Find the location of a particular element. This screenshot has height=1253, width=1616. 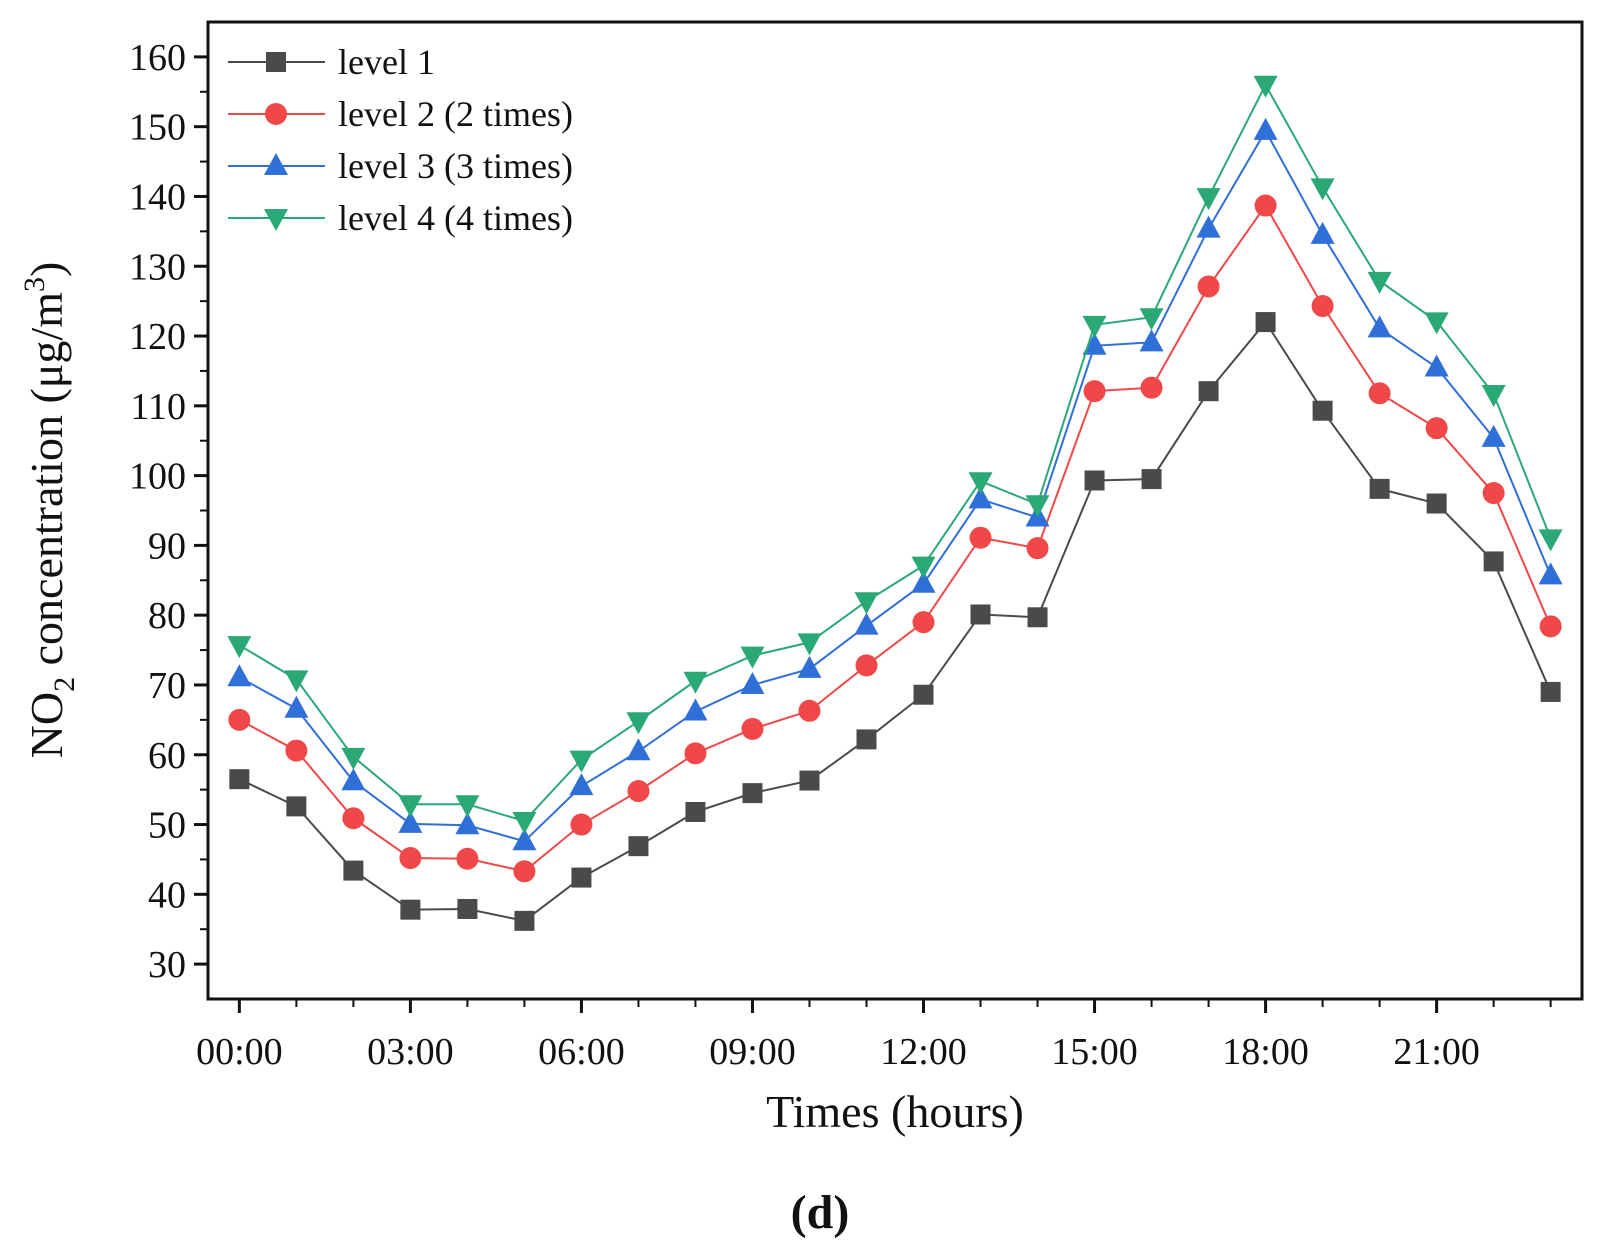

y-tick-label: 140 is located at coordinates (157, 197).